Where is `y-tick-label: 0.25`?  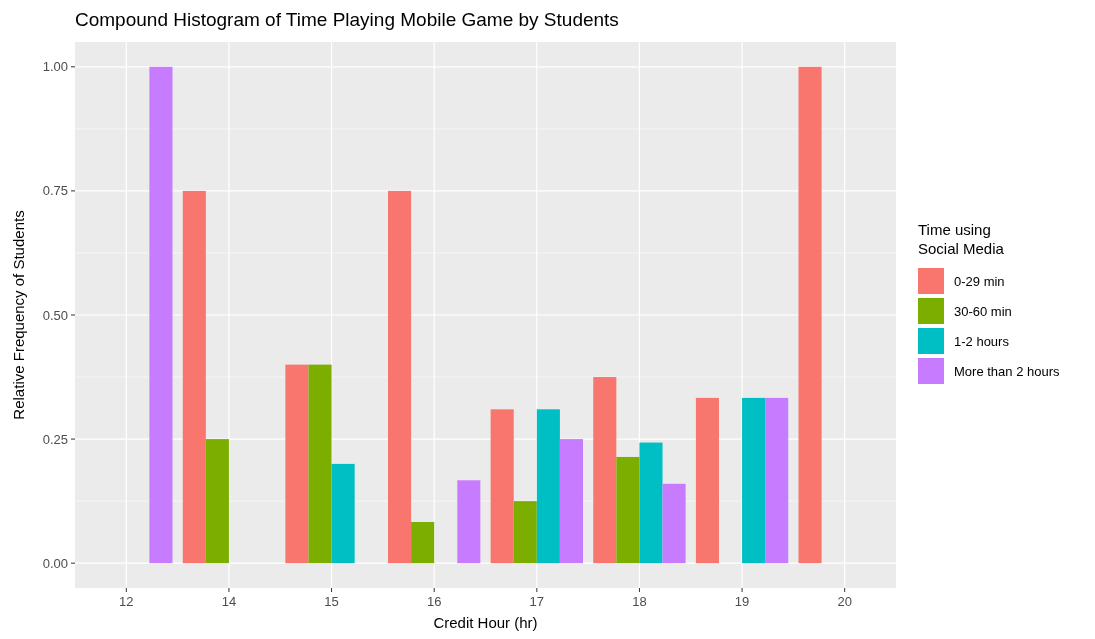
y-tick-label: 0.25 is located at coordinates (55, 439).